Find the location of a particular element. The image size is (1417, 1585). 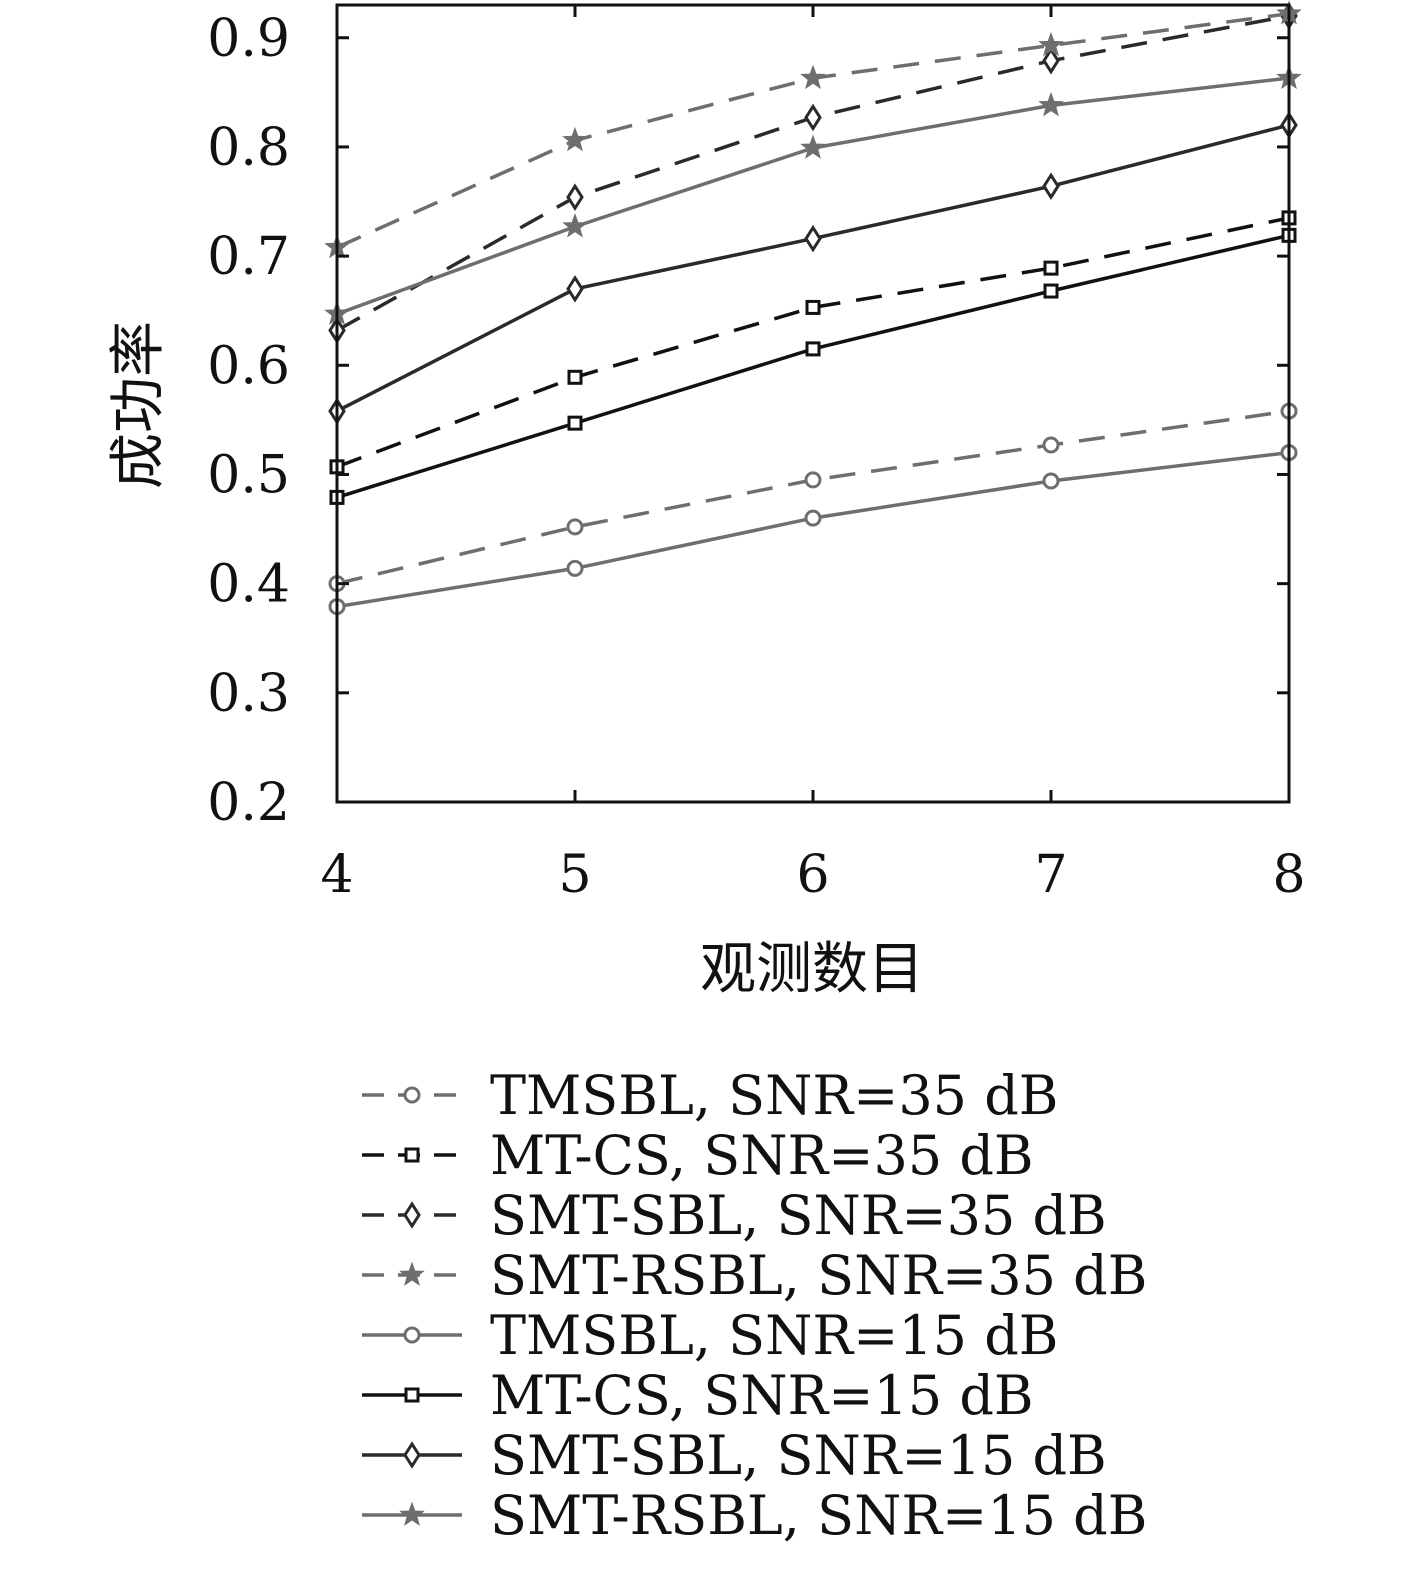

legend-entry: SMT-RSBL, SNR=15 dB is located at coordinates (754, 1515).